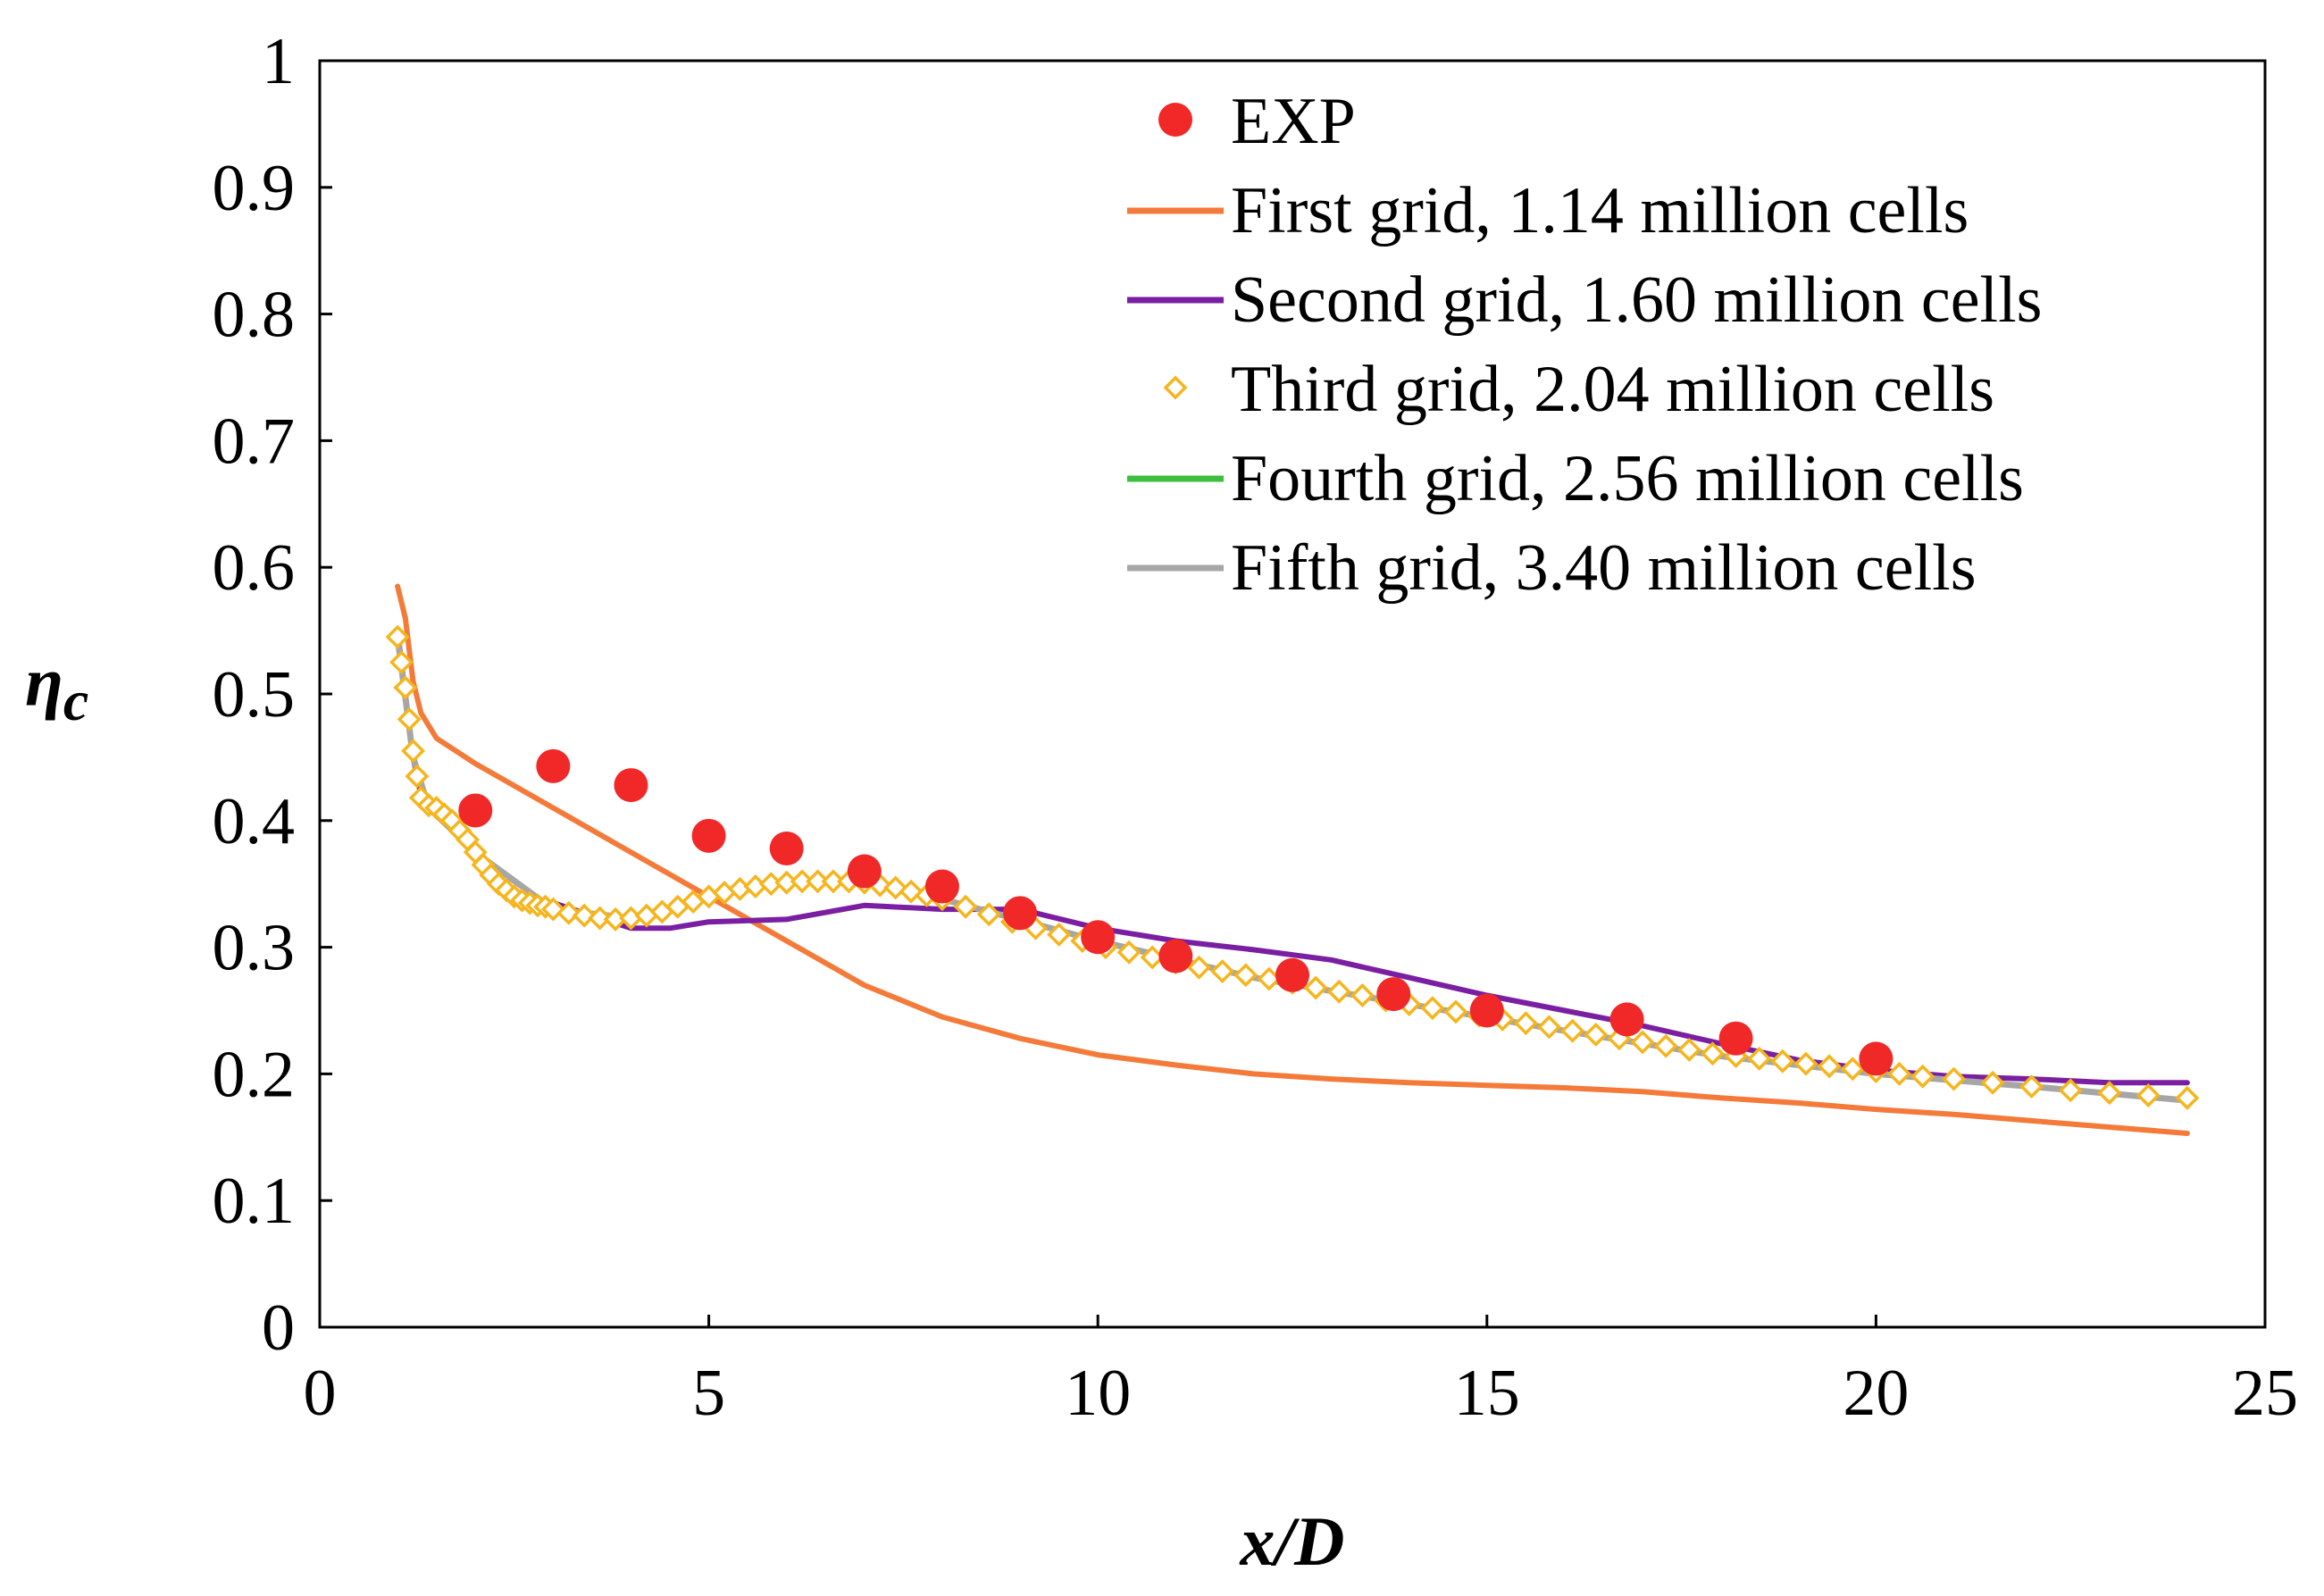  I want to click on y-tick-label: 0.7, so click(254, 441).